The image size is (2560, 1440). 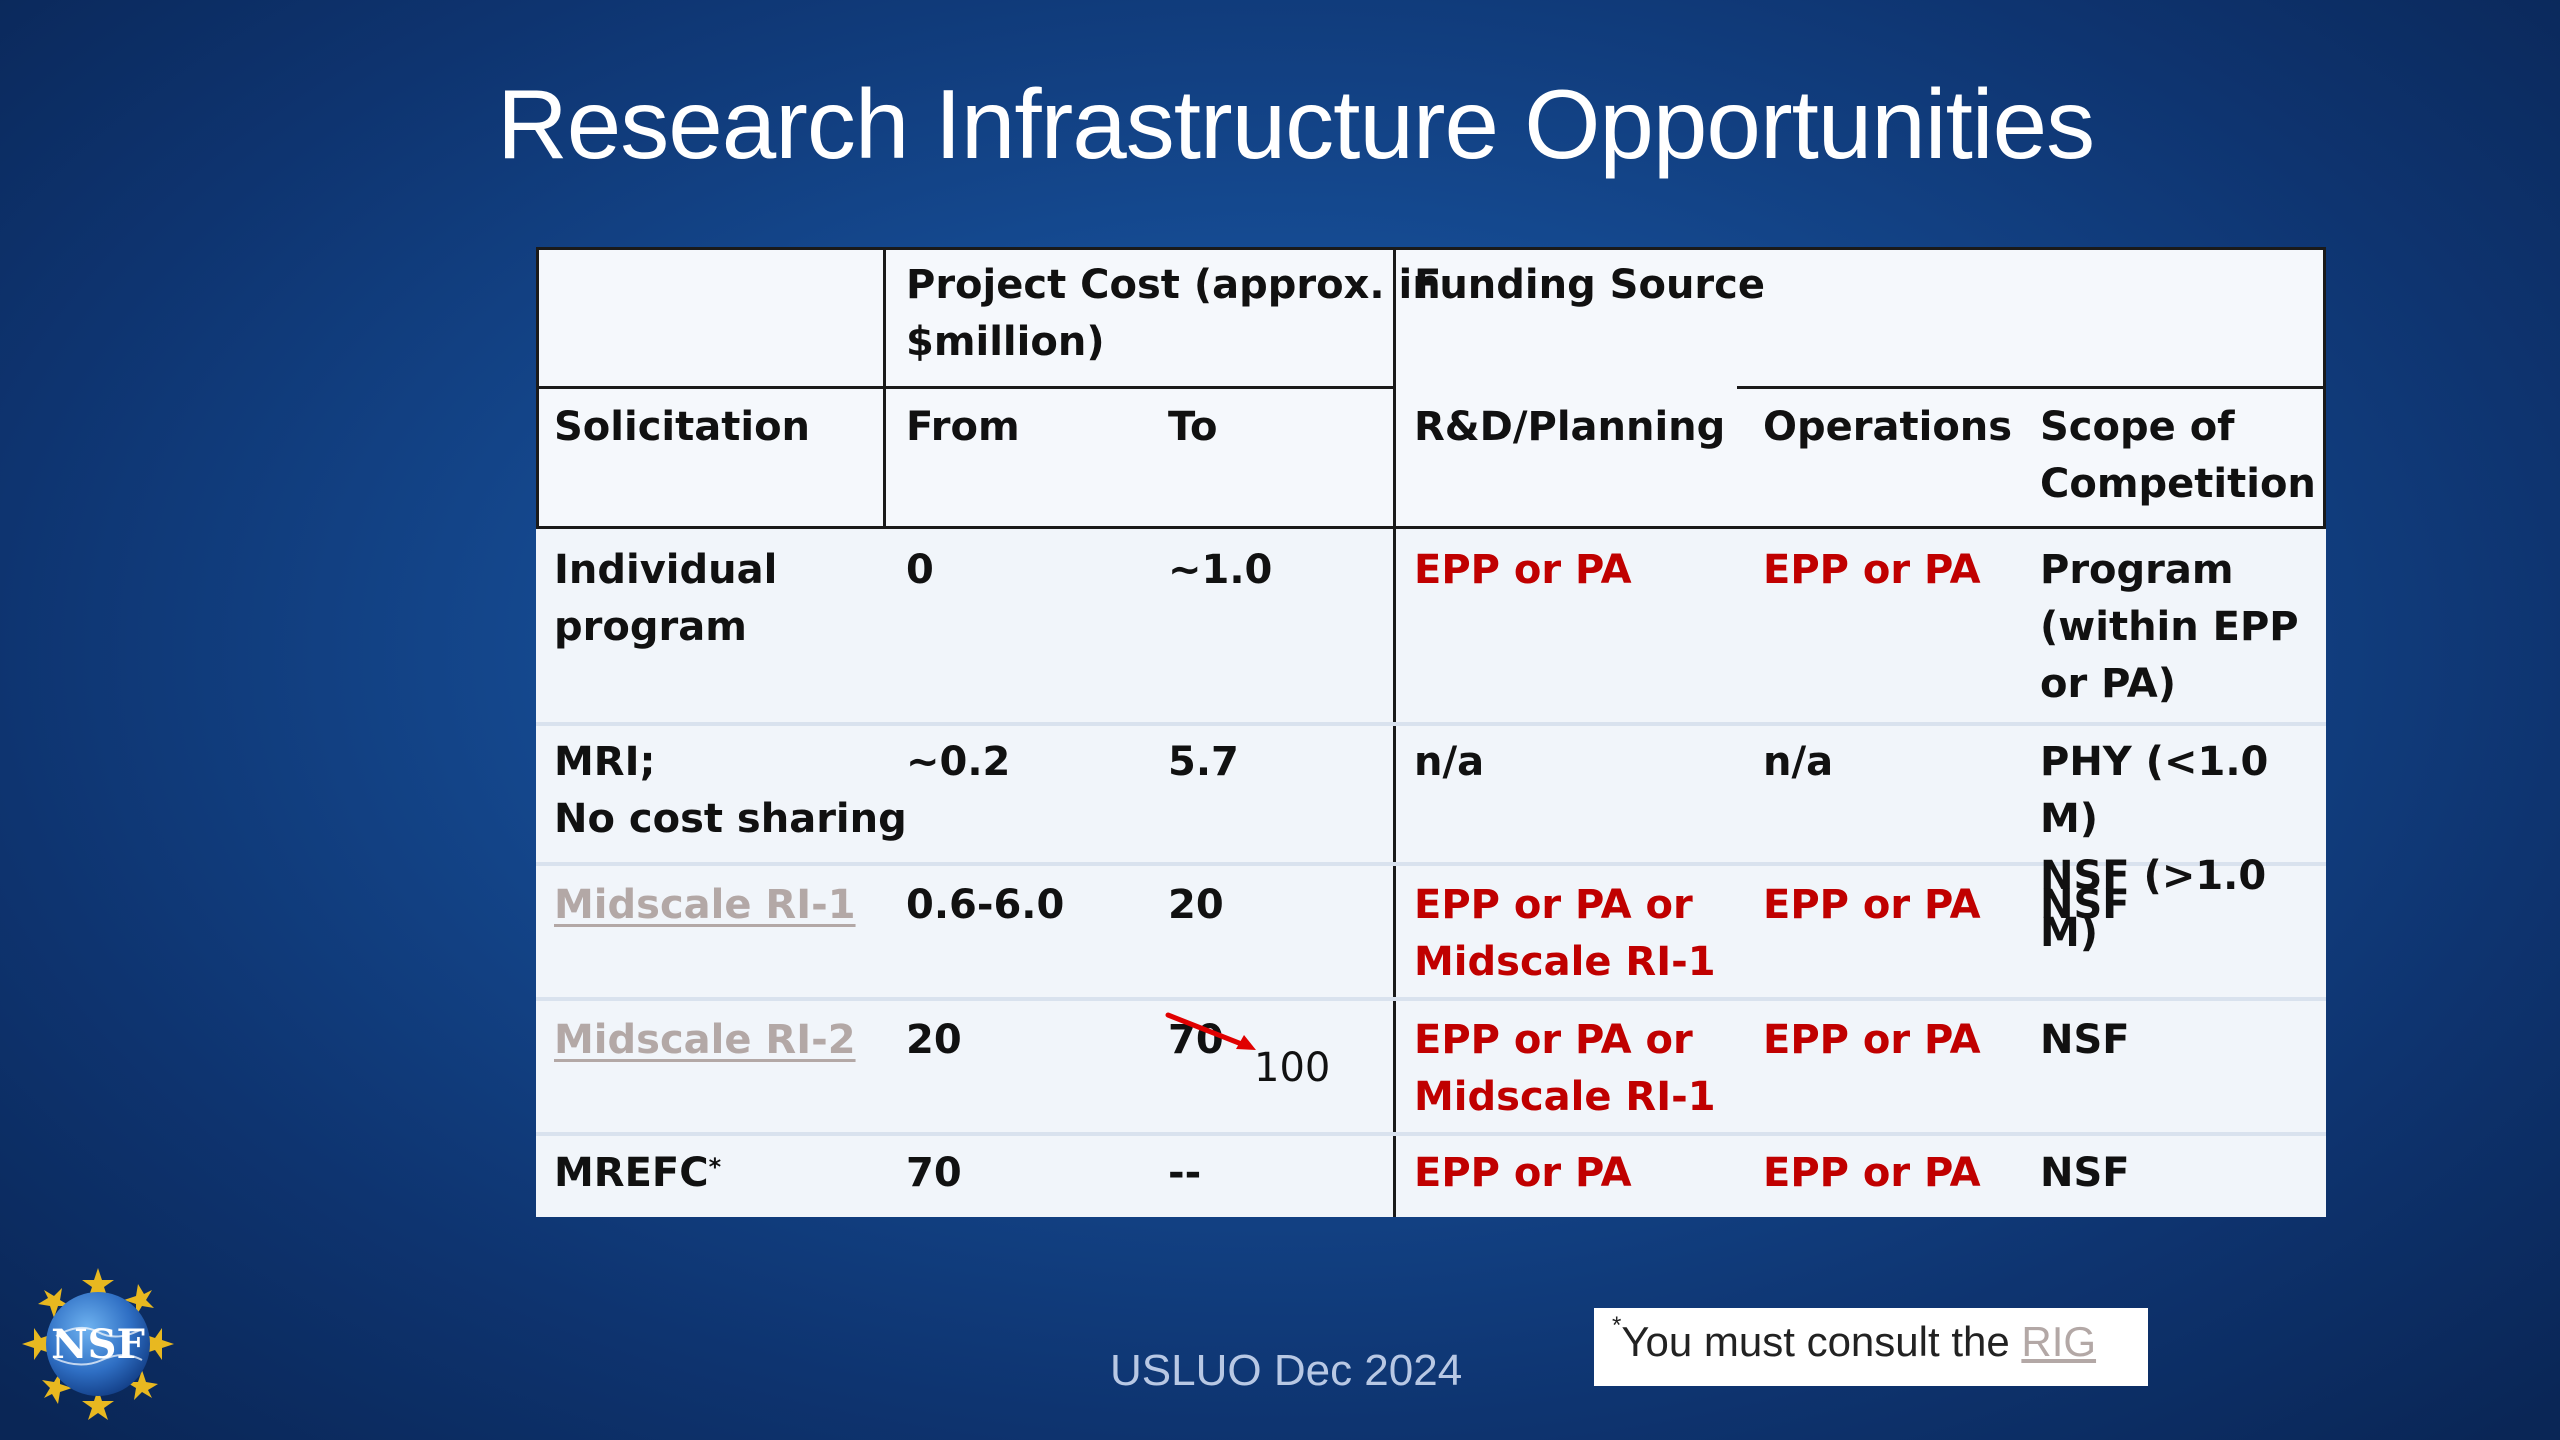 What do you see at coordinates (963, 427) in the screenshot?
I see `header-from: From` at bounding box center [963, 427].